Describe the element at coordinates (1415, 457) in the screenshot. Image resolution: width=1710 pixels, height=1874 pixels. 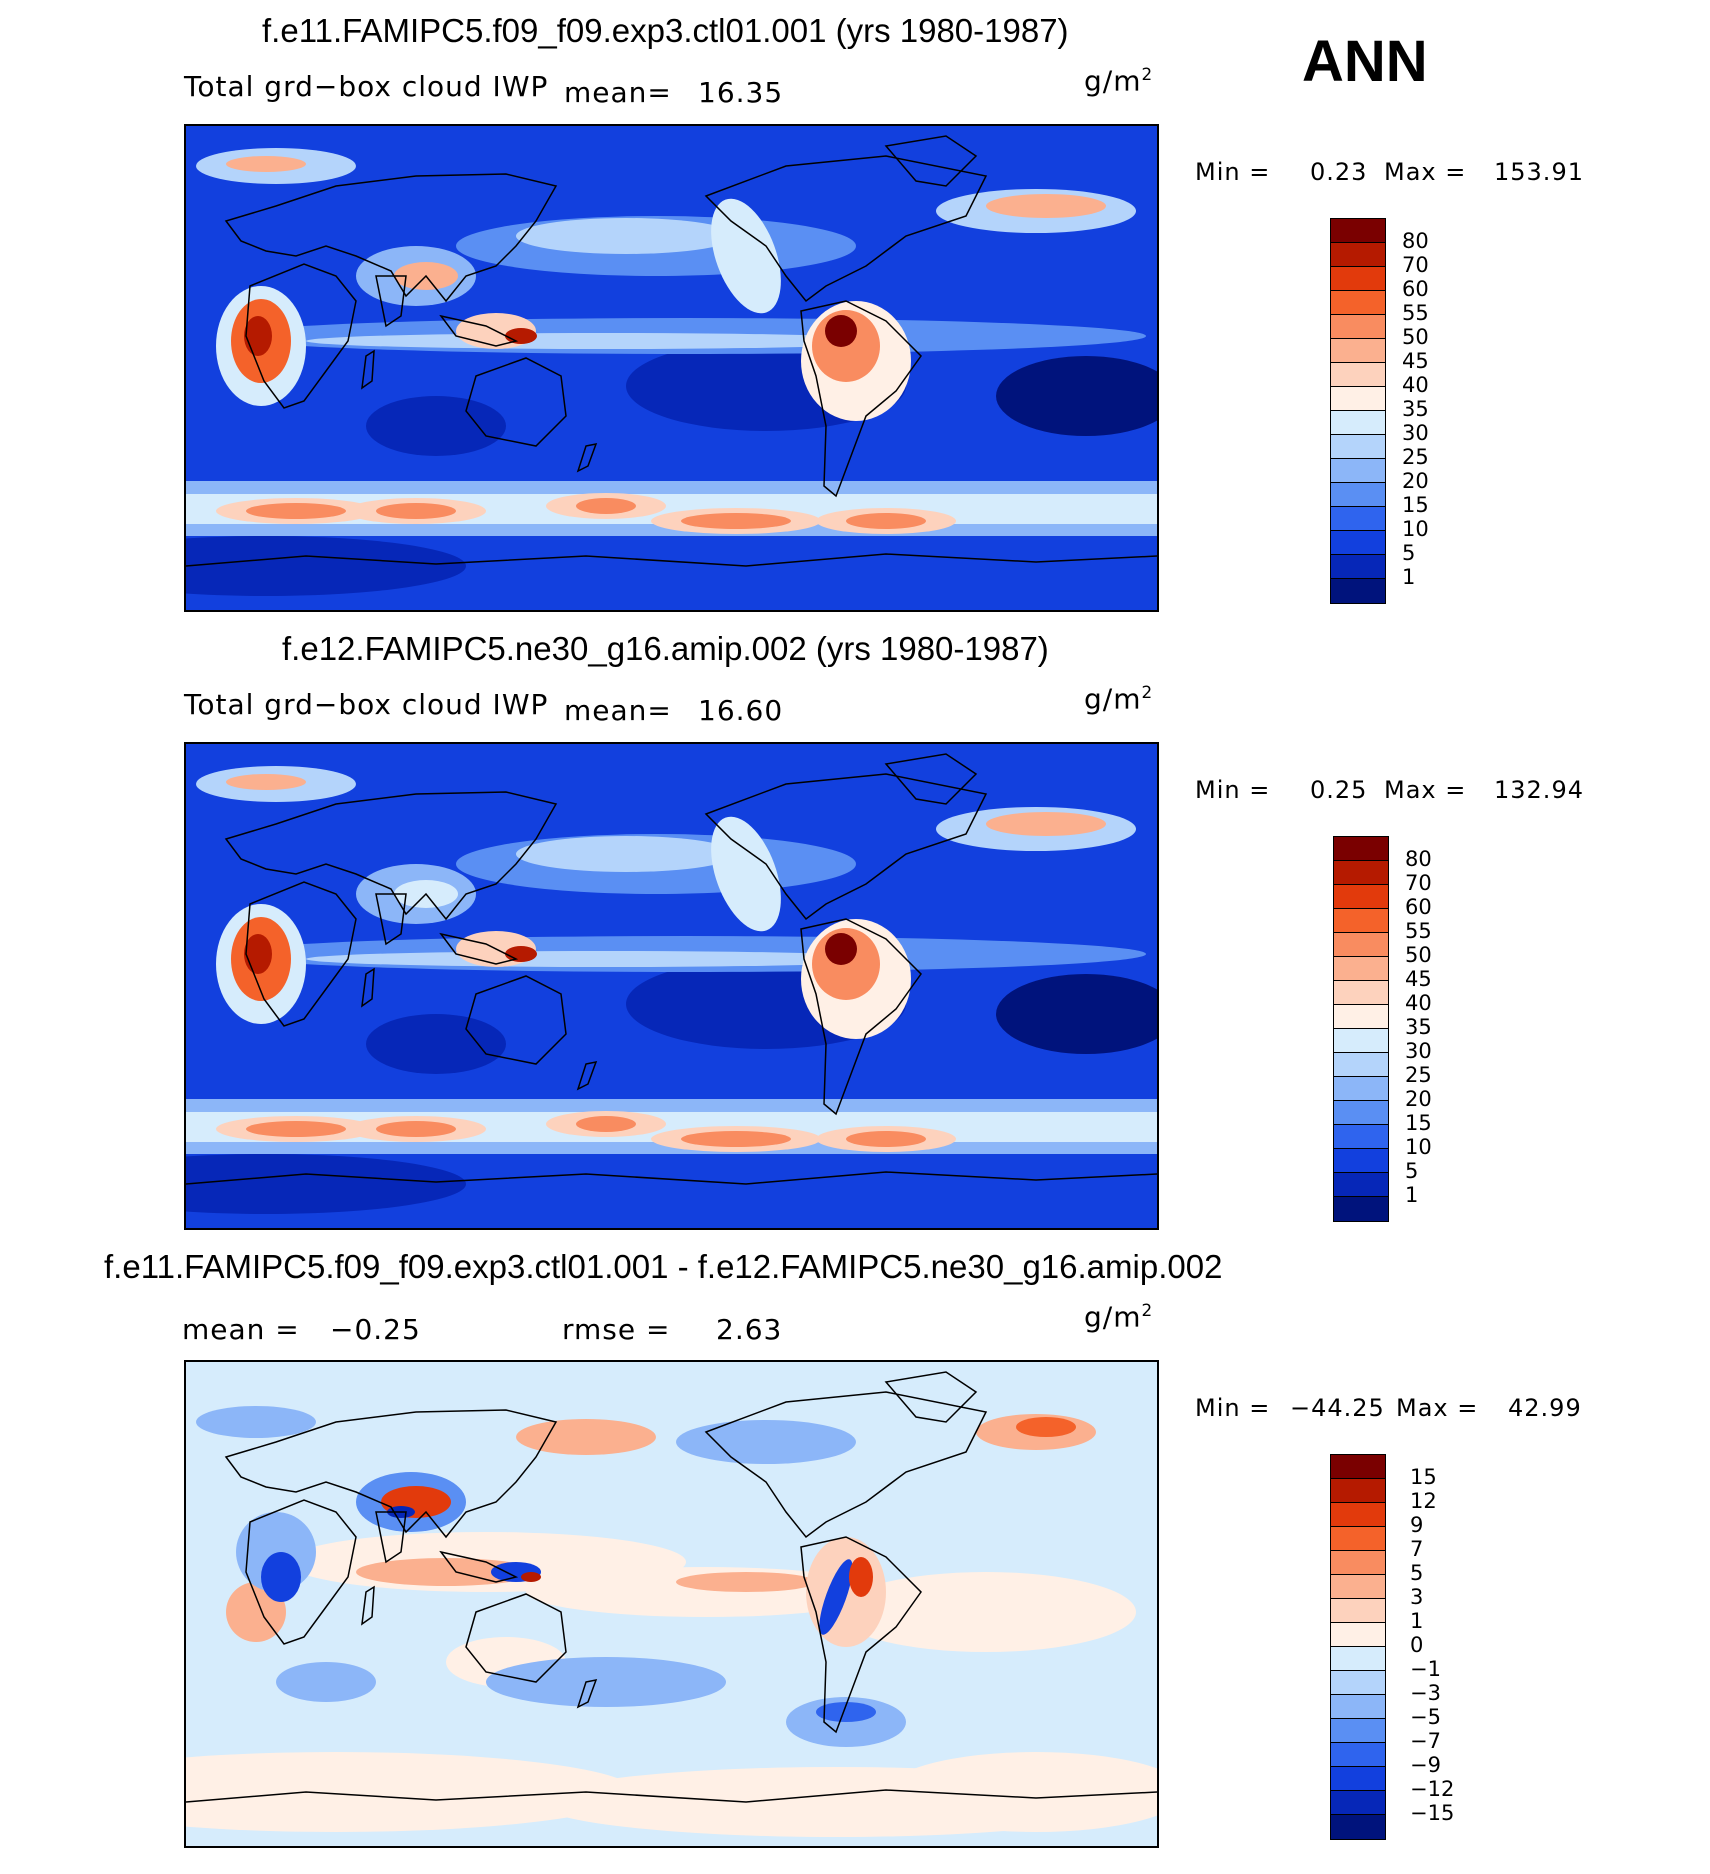
I see `colorbar-tick-label: 25` at that location.